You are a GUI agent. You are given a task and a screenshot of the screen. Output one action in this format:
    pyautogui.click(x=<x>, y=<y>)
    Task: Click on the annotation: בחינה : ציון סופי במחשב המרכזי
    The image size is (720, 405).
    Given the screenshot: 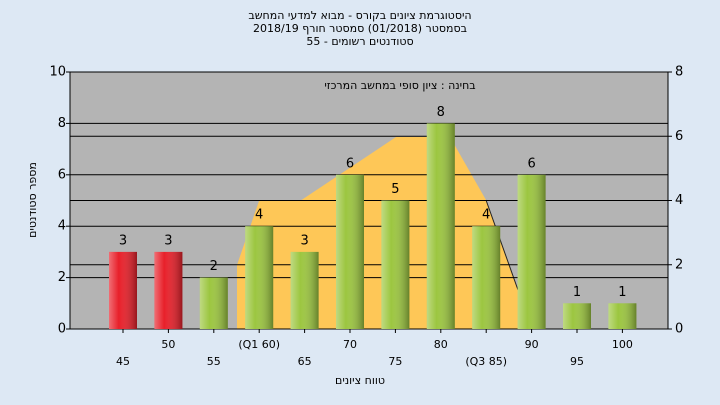 What is the action you would take?
    pyautogui.click(x=399, y=85)
    